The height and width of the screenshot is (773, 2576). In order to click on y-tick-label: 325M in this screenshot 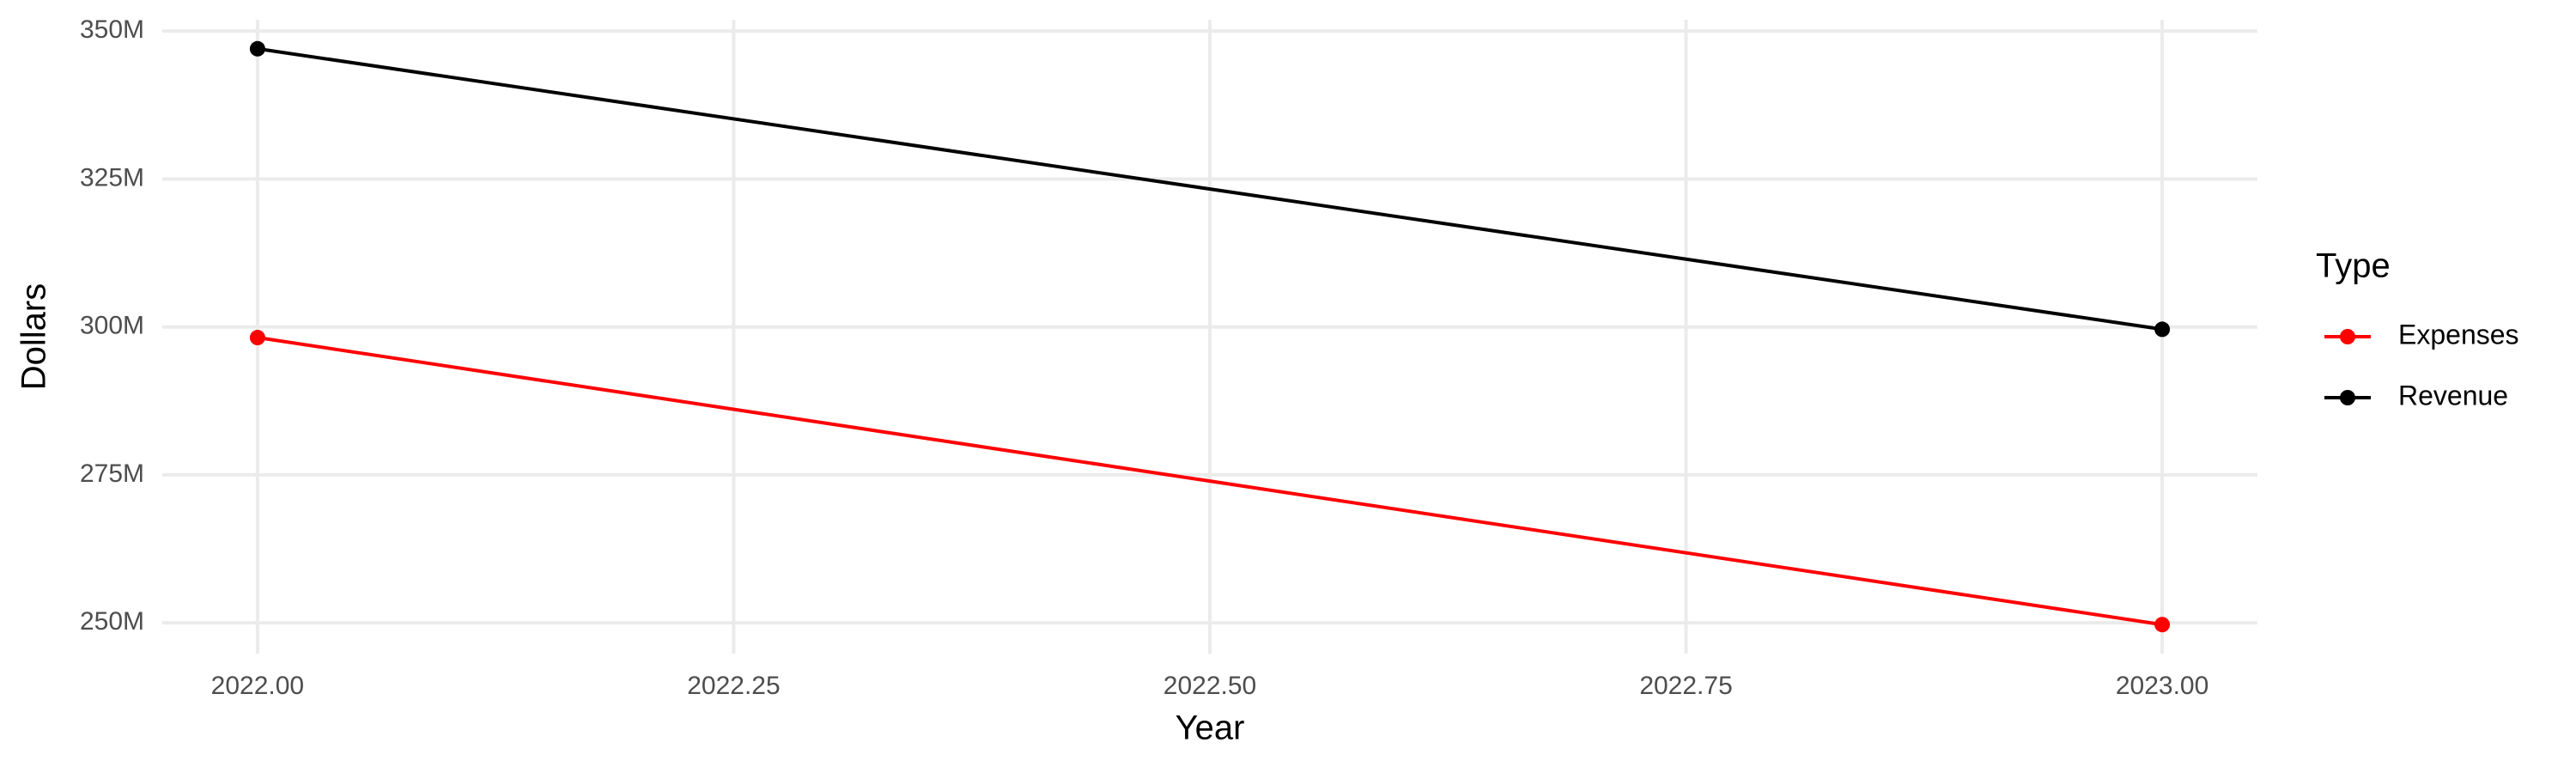, I will do `click(112, 177)`.